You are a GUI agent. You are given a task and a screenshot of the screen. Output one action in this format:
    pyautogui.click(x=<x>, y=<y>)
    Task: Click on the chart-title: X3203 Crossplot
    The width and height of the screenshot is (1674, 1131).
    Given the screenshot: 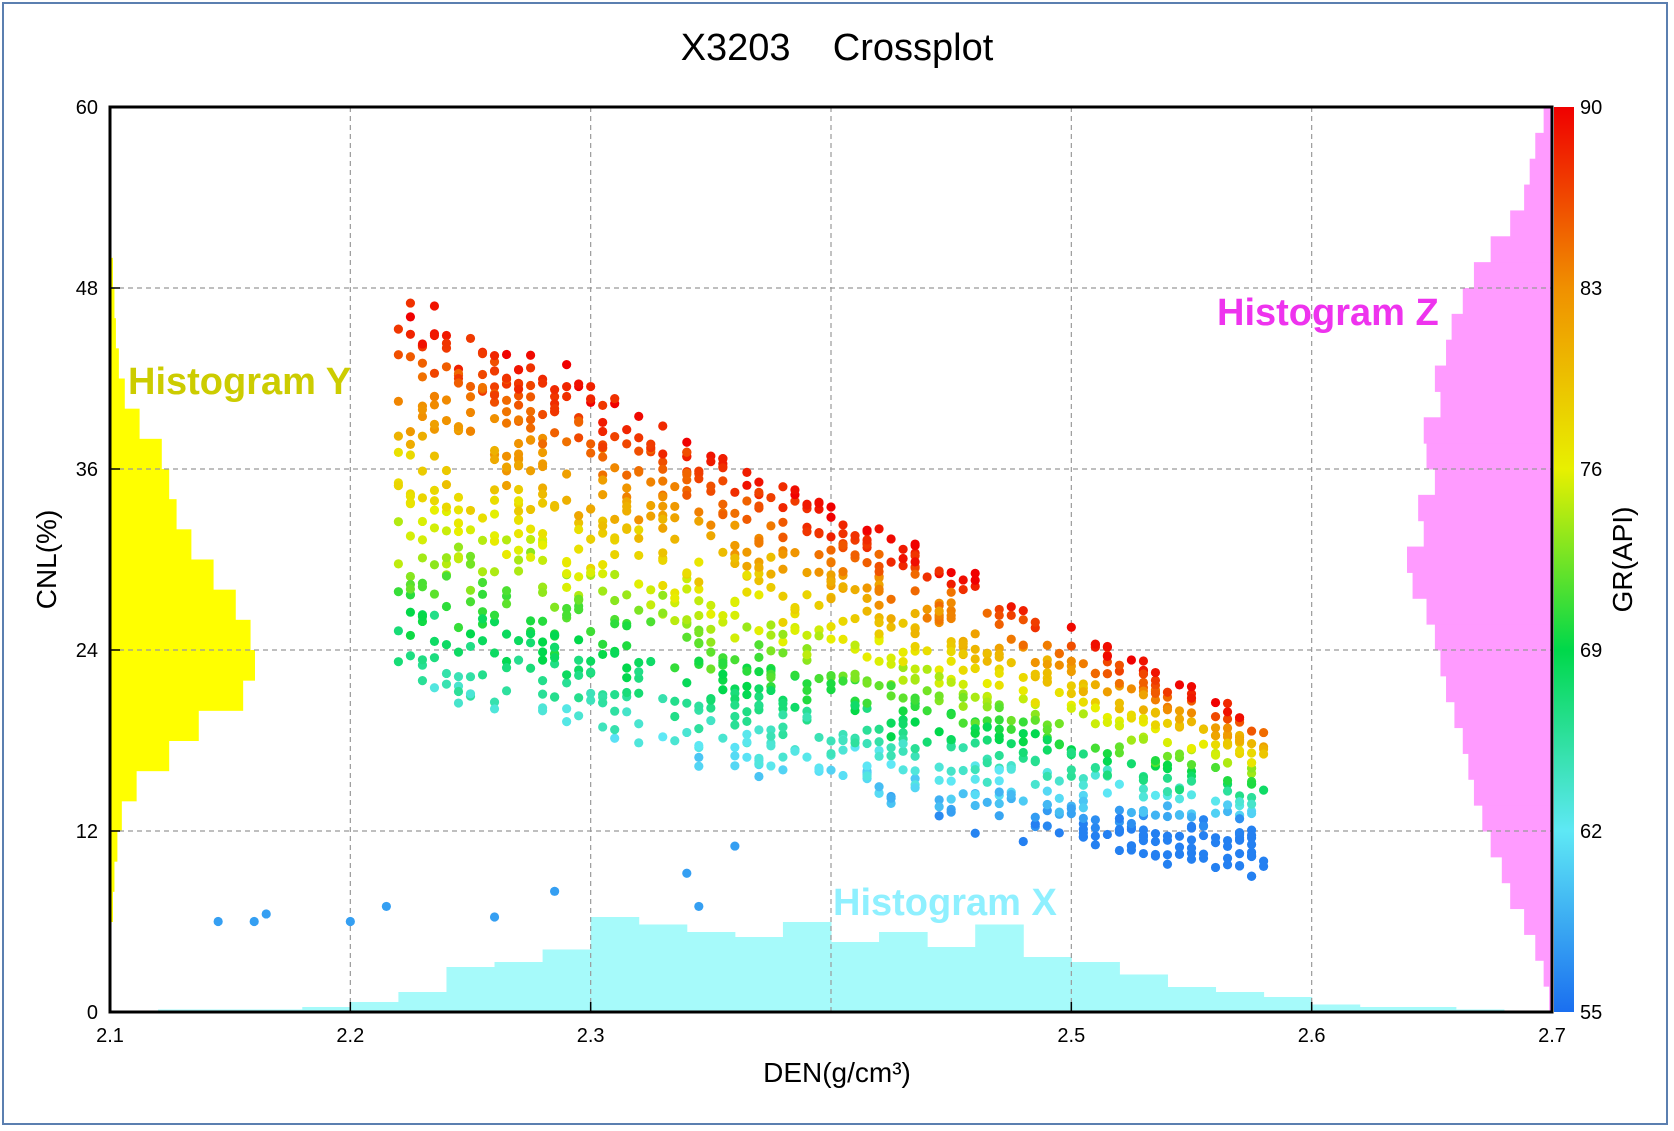 What is the action you would take?
    pyautogui.click(x=837, y=48)
    